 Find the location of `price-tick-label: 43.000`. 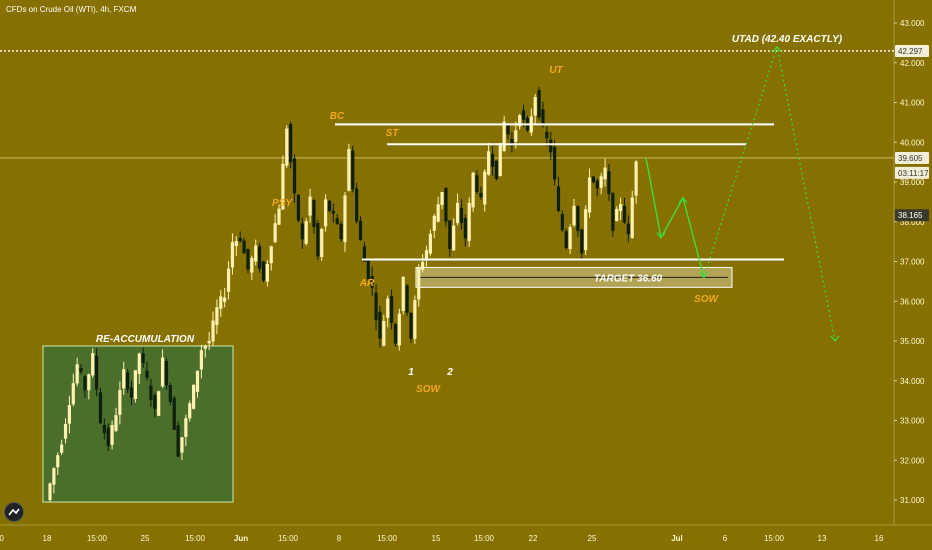

price-tick-label: 43.000 is located at coordinates (912, 23).